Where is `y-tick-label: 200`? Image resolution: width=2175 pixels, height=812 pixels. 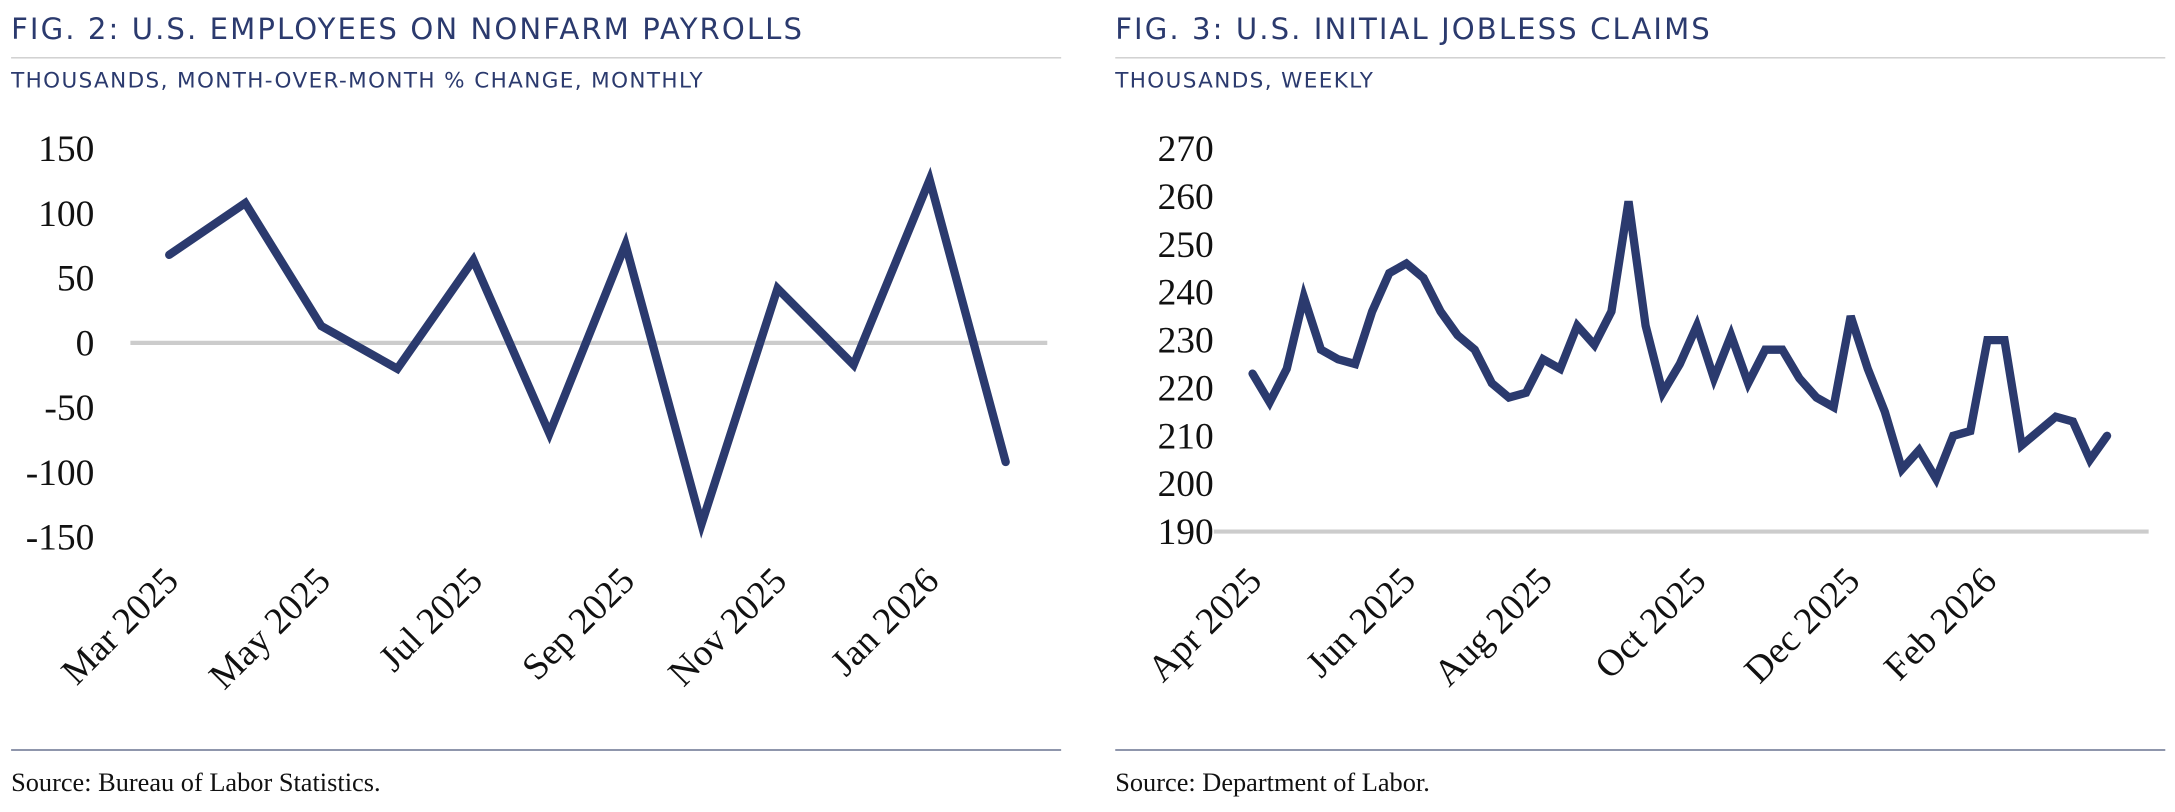 y-tick-label: 200 is located at coordinates (1186, 484).